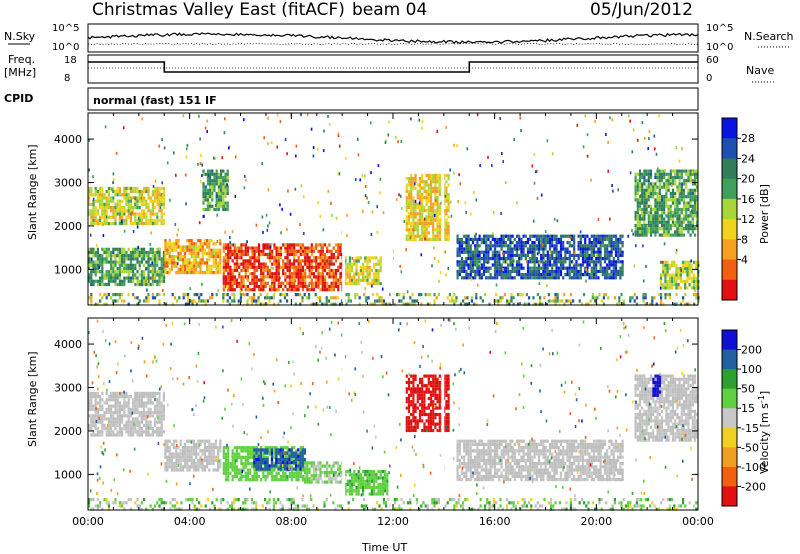 Image resolution: width=800 pixels, height=554 pixels. What do you see at coordinates (68, 226) in the screenshot?
I see `y-tick-label: 2000` at bounding box center [68, 226].